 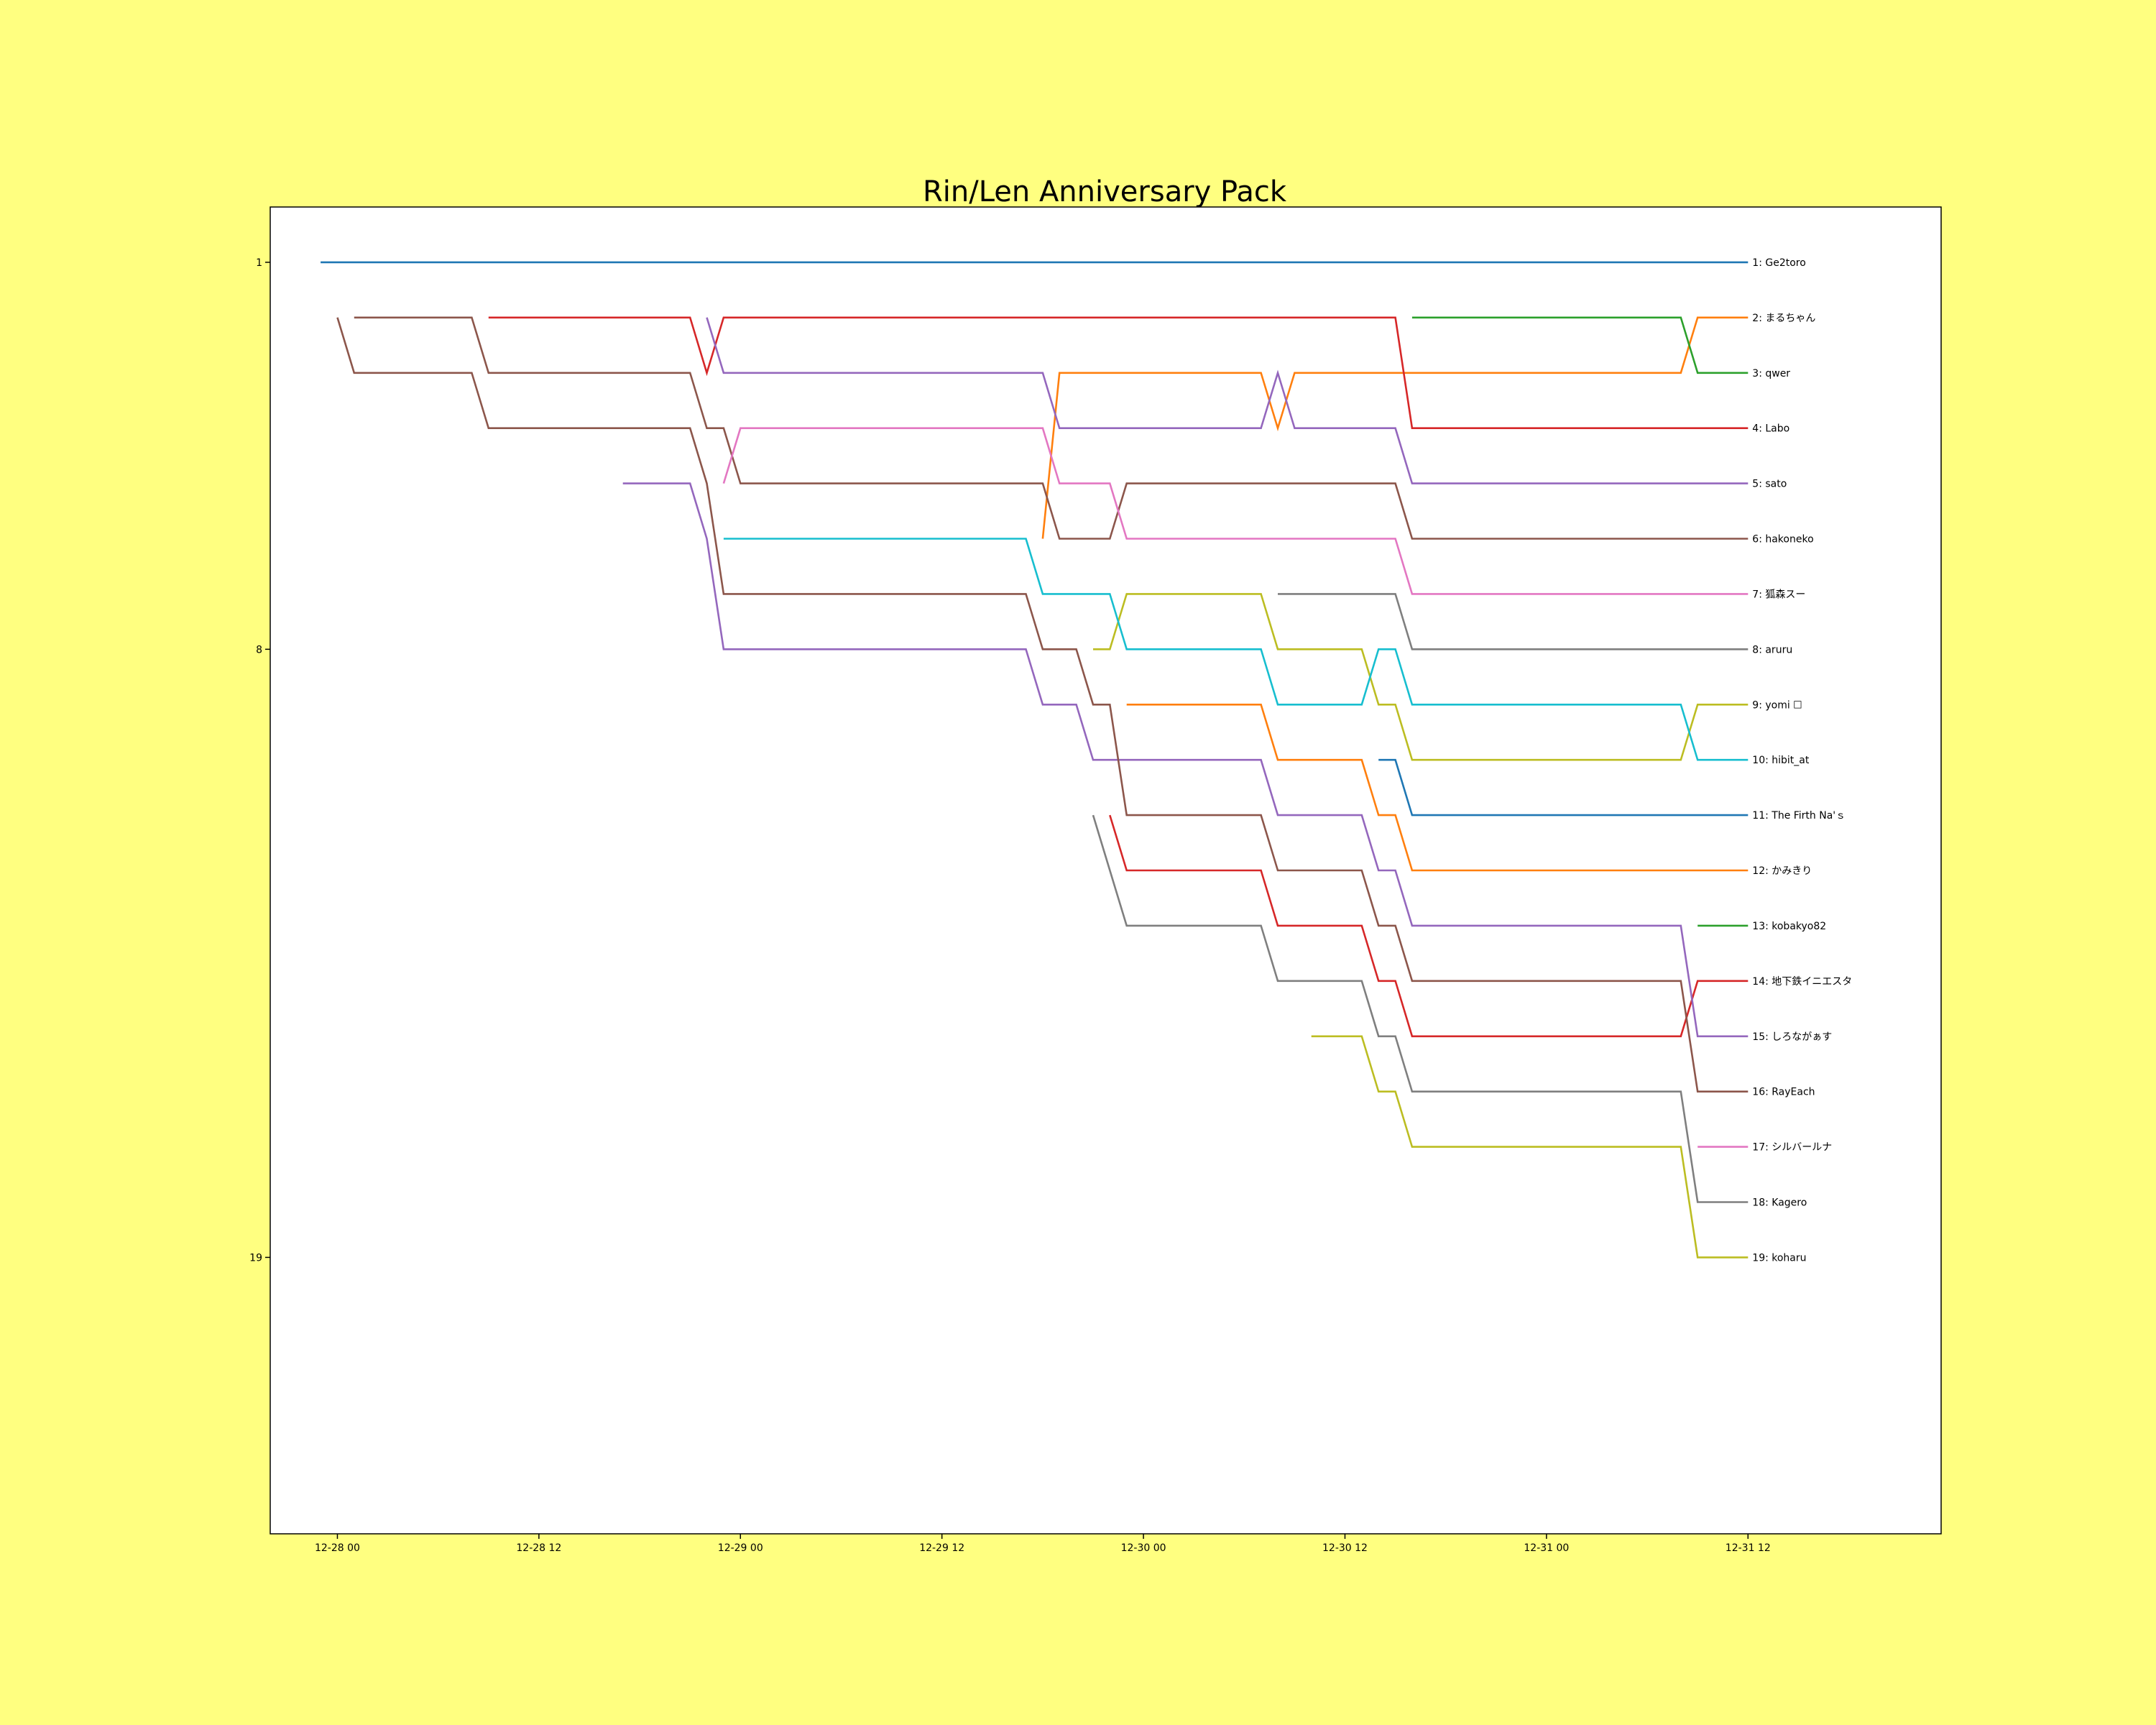 I want to click on end-label-11: 11: The Firth Na'ｓ, so click(x=1799, y=816).